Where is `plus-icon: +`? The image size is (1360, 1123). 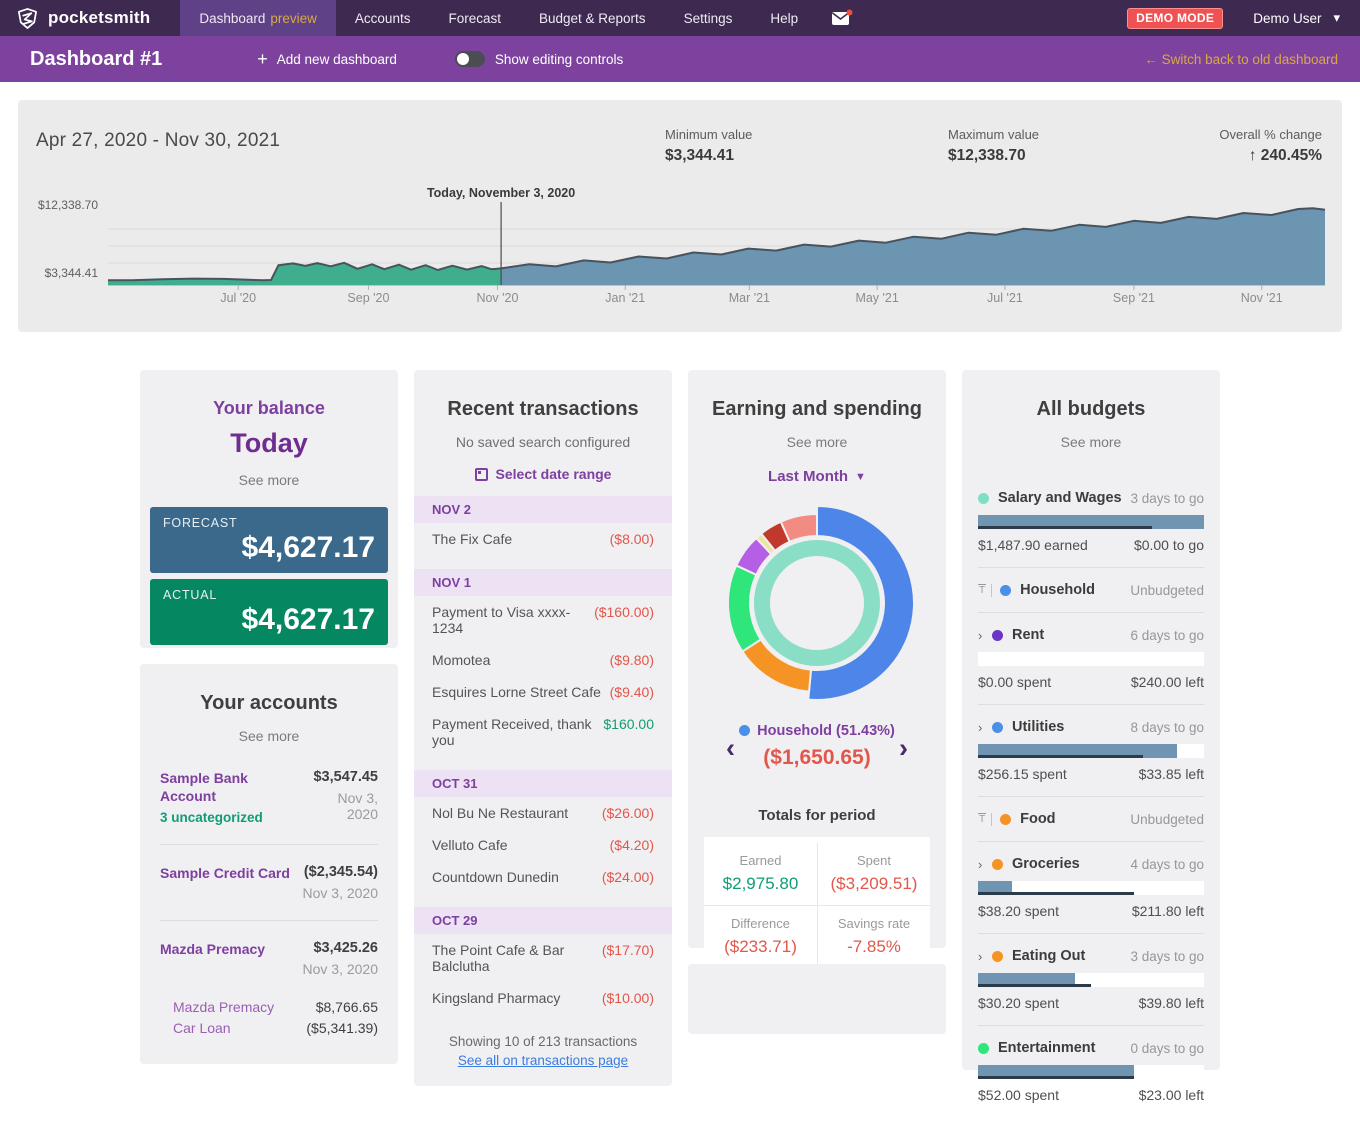 plus-icon: + is located at coordinates (262, 59).